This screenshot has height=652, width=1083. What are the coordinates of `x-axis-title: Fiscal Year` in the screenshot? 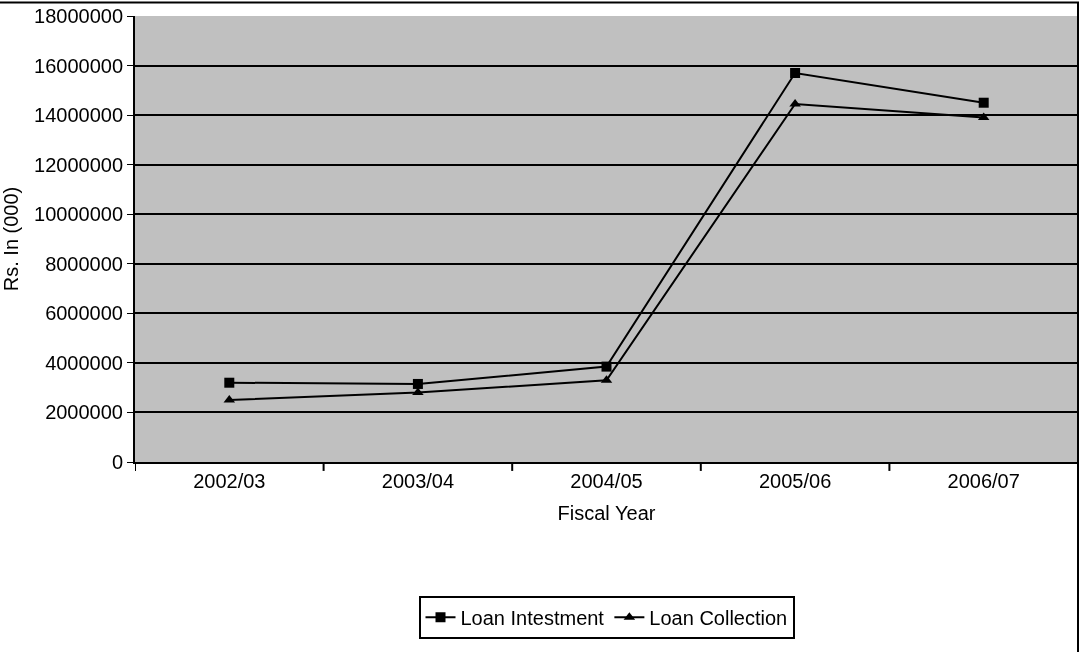 It's located at (606, 513).